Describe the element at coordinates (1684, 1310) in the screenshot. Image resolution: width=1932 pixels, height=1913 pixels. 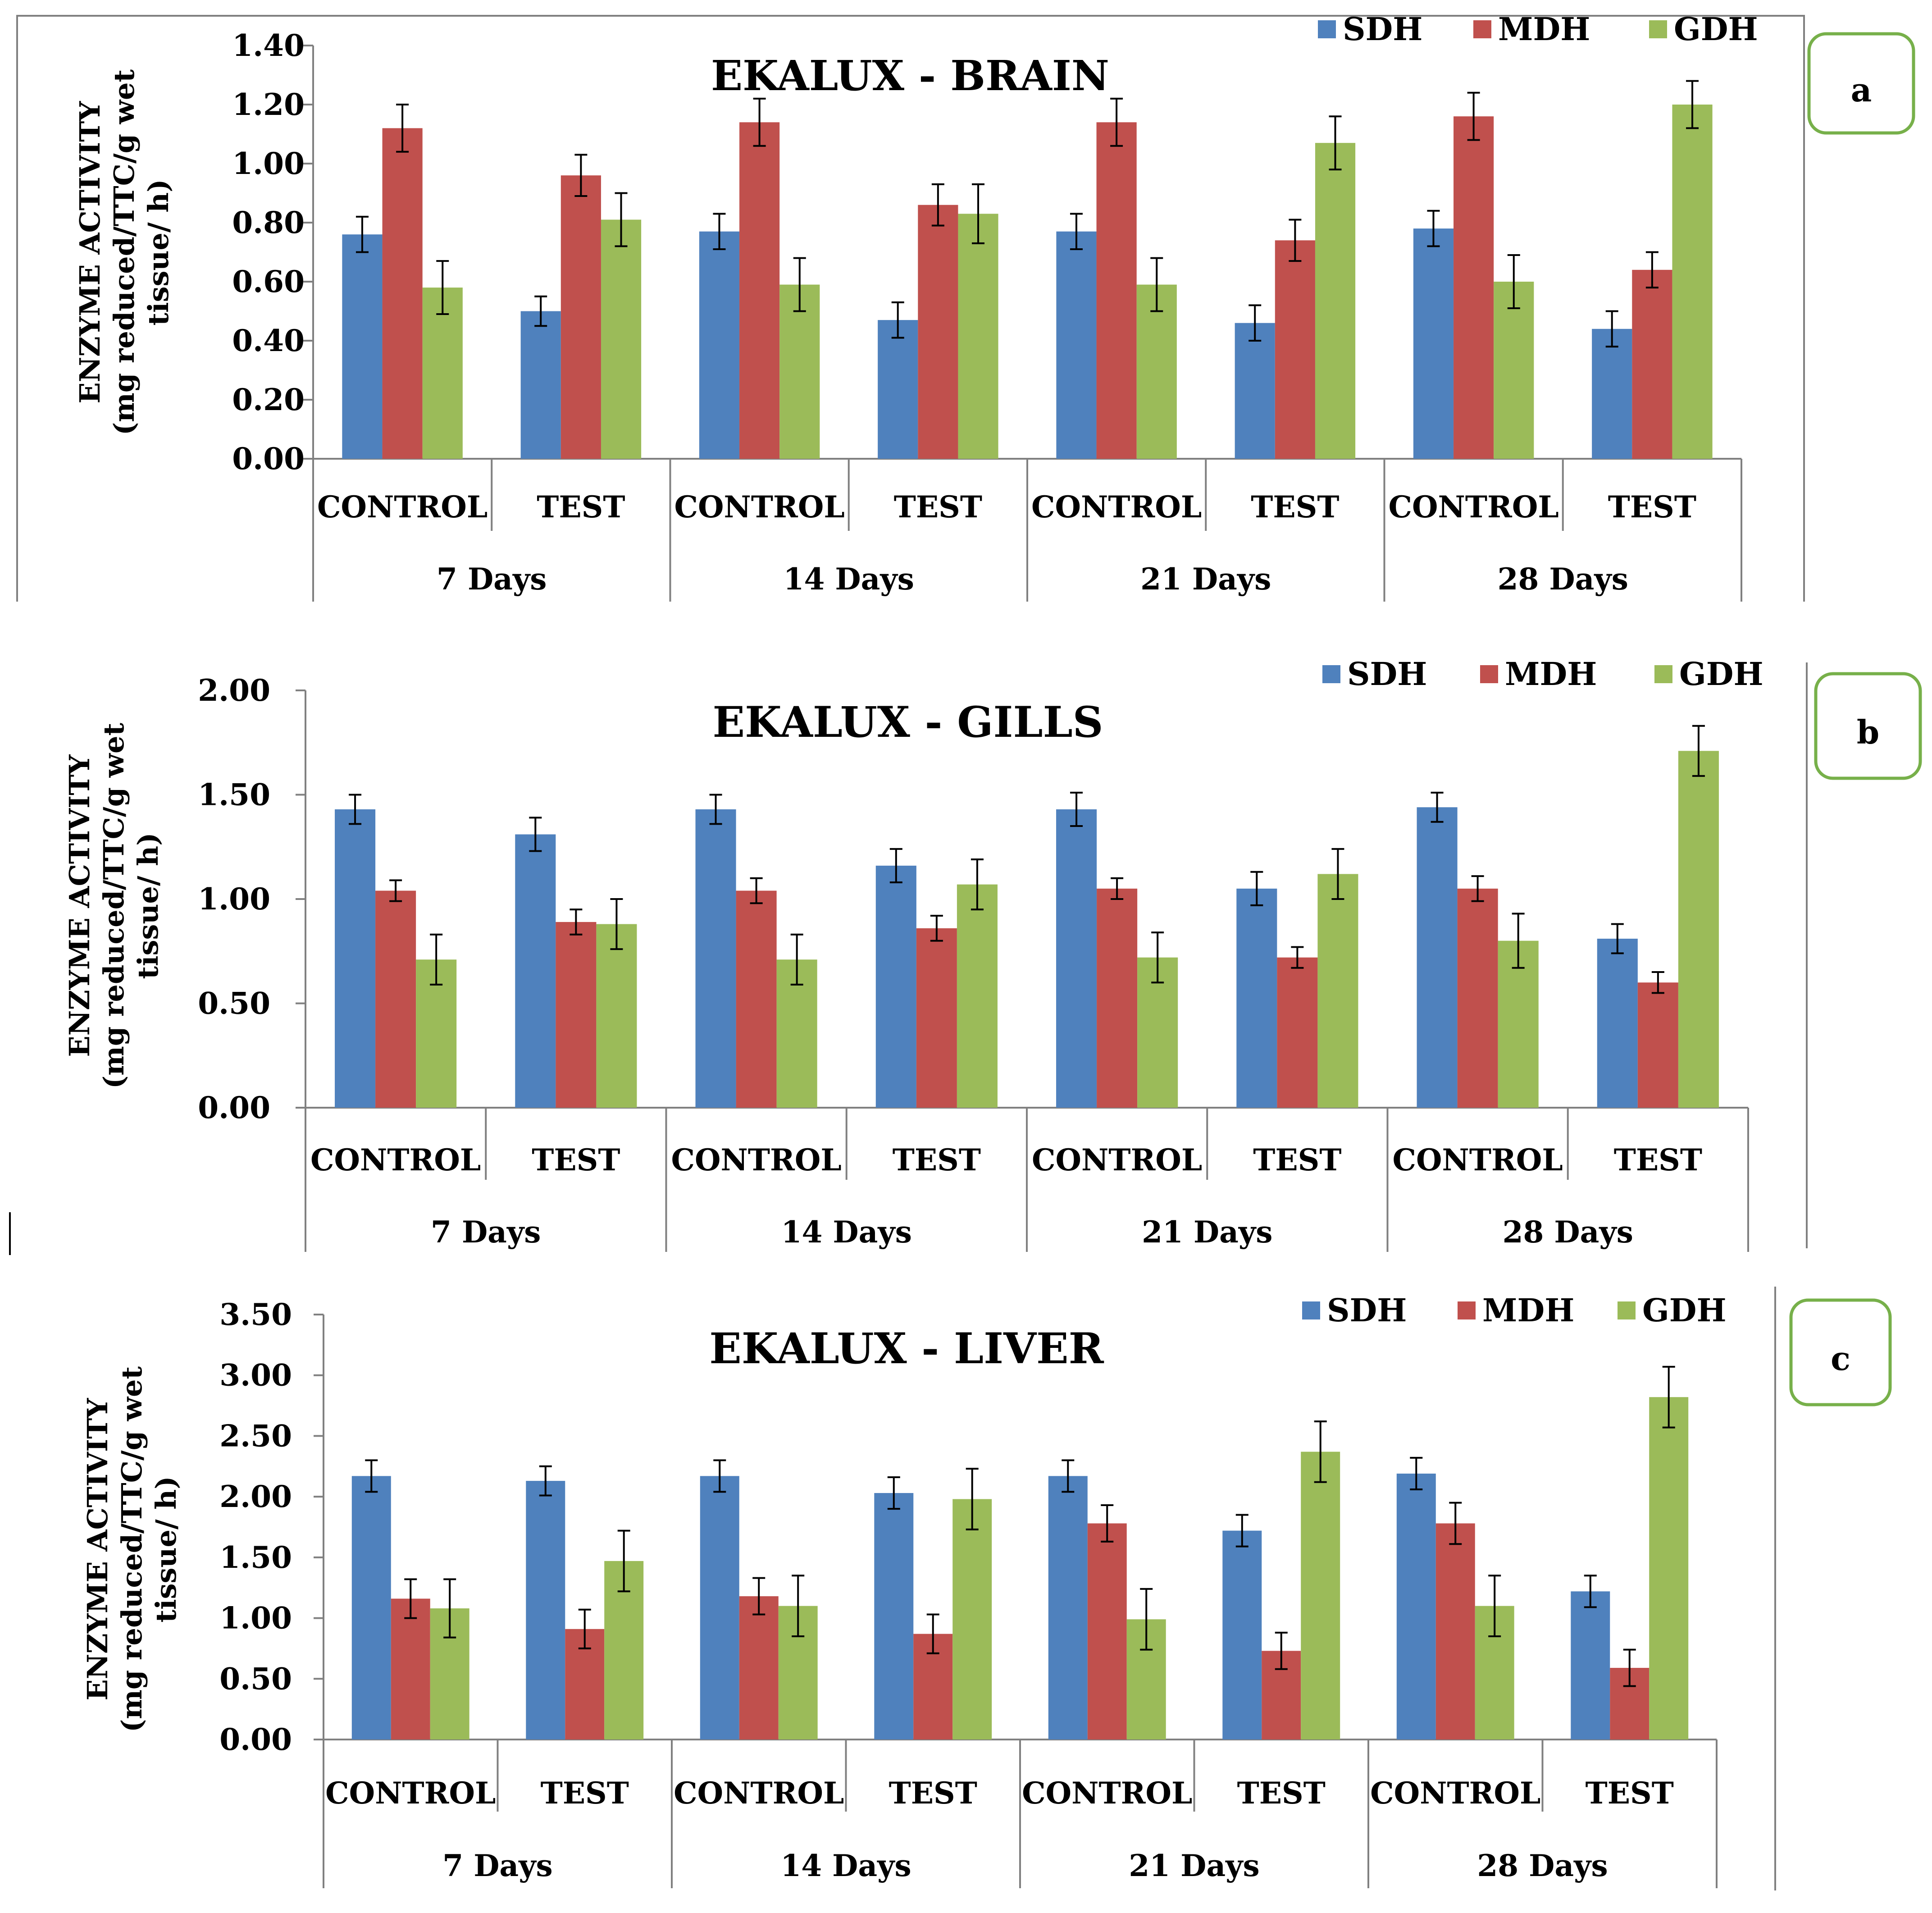
I see `legend-label-gdh: GDH` at that location.